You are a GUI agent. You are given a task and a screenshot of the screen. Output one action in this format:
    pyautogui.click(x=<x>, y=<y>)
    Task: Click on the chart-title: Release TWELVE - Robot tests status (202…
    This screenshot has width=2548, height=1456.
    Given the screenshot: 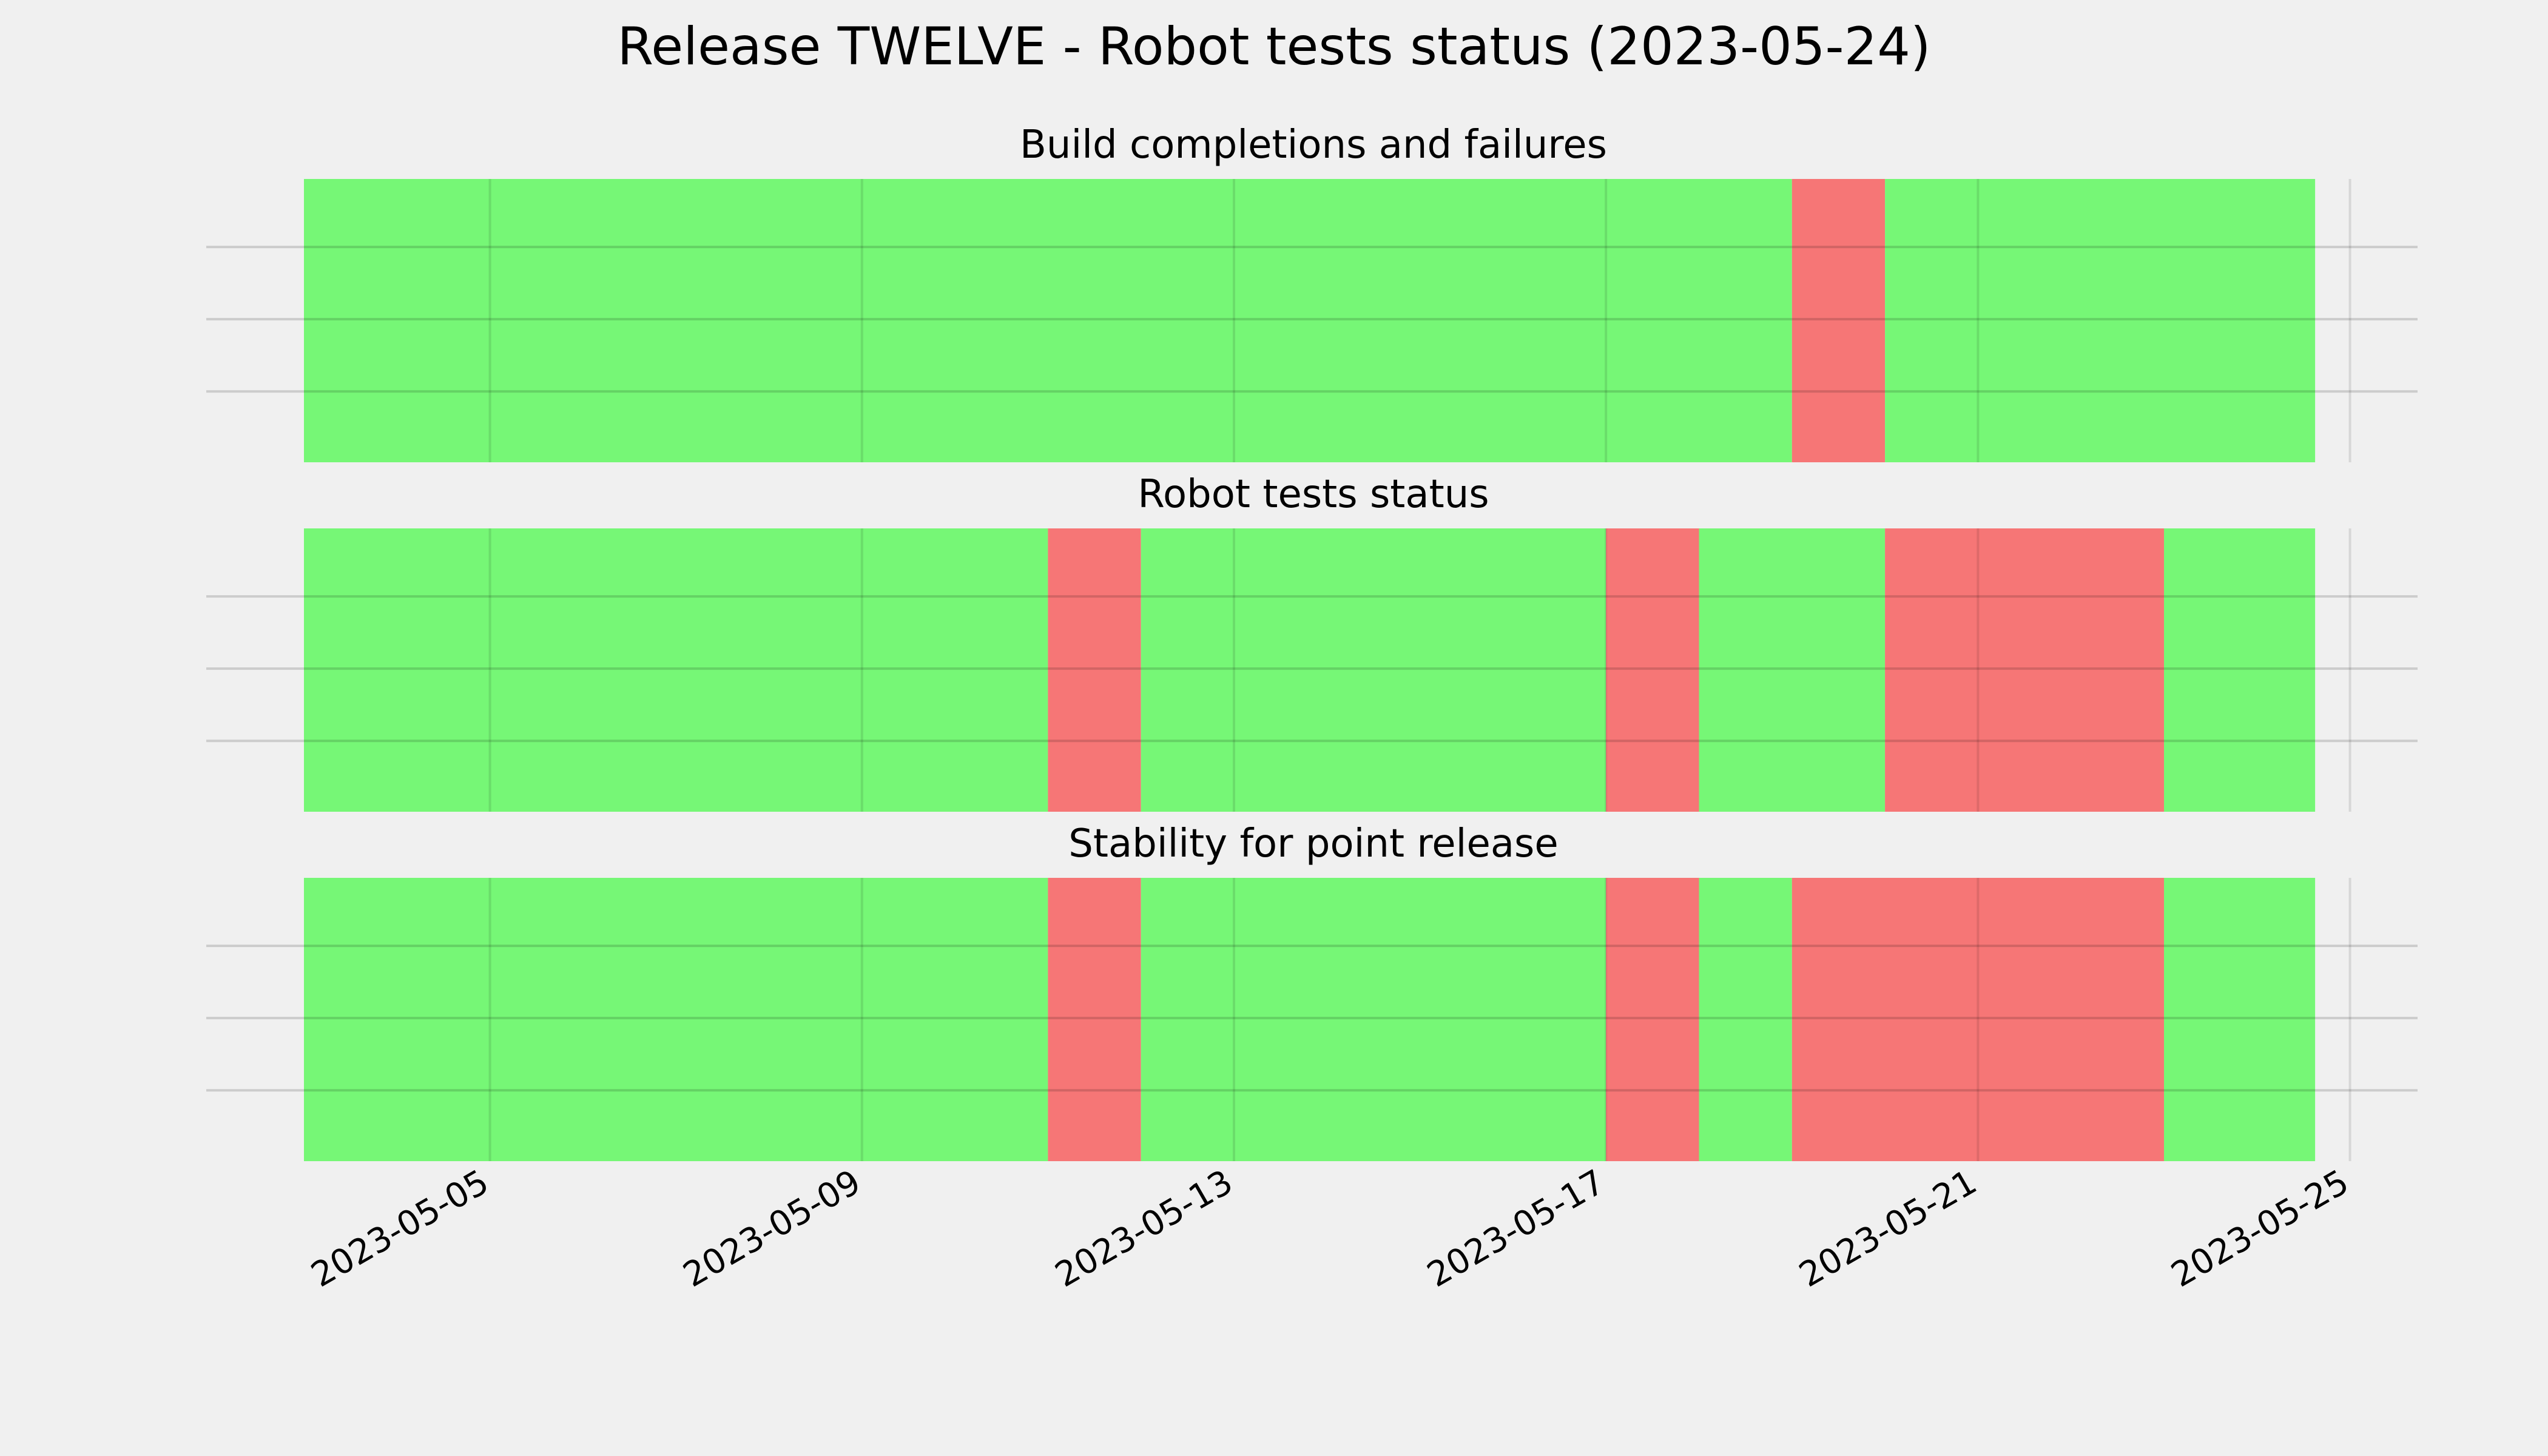 What is the action you would take?
    pyautogui.click(x=1273, y=46)
    